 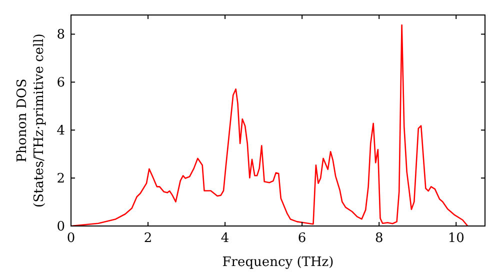 What do you see at coordinates (60, 131) in the screenshot?
I see `y-tick-label: 4` at bounding box center [60, 131].